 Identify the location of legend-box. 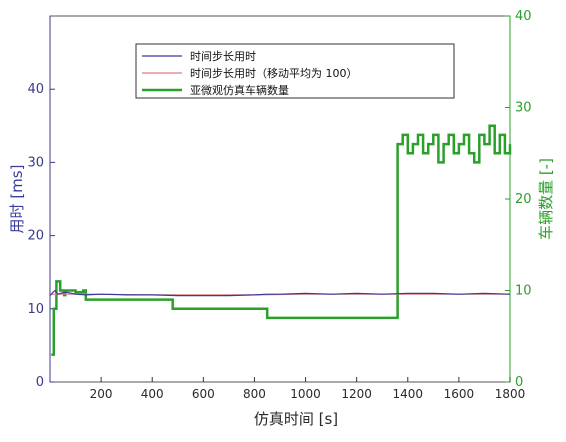
(295, 71).